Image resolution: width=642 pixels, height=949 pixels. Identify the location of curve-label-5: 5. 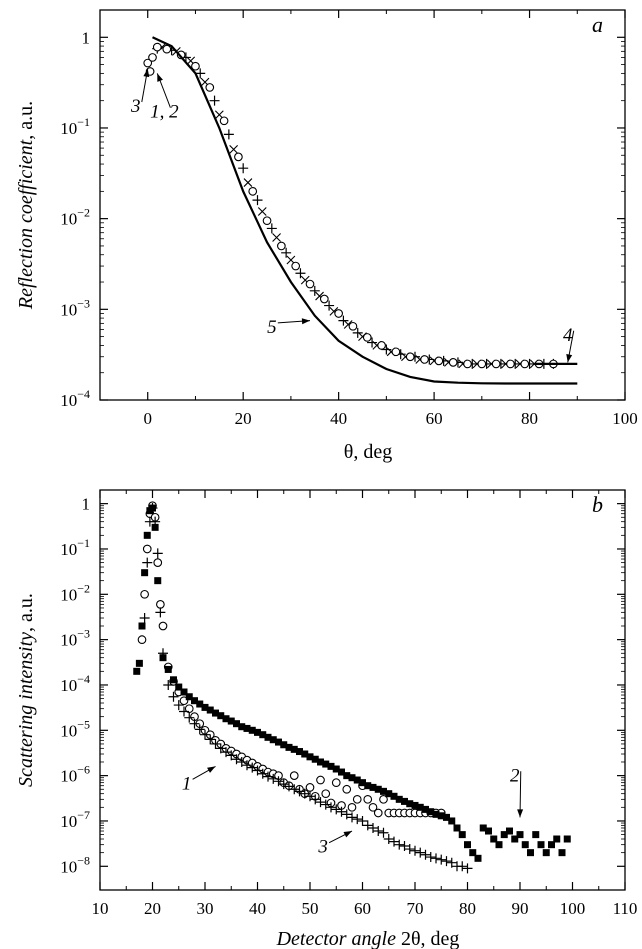
(272, 327).